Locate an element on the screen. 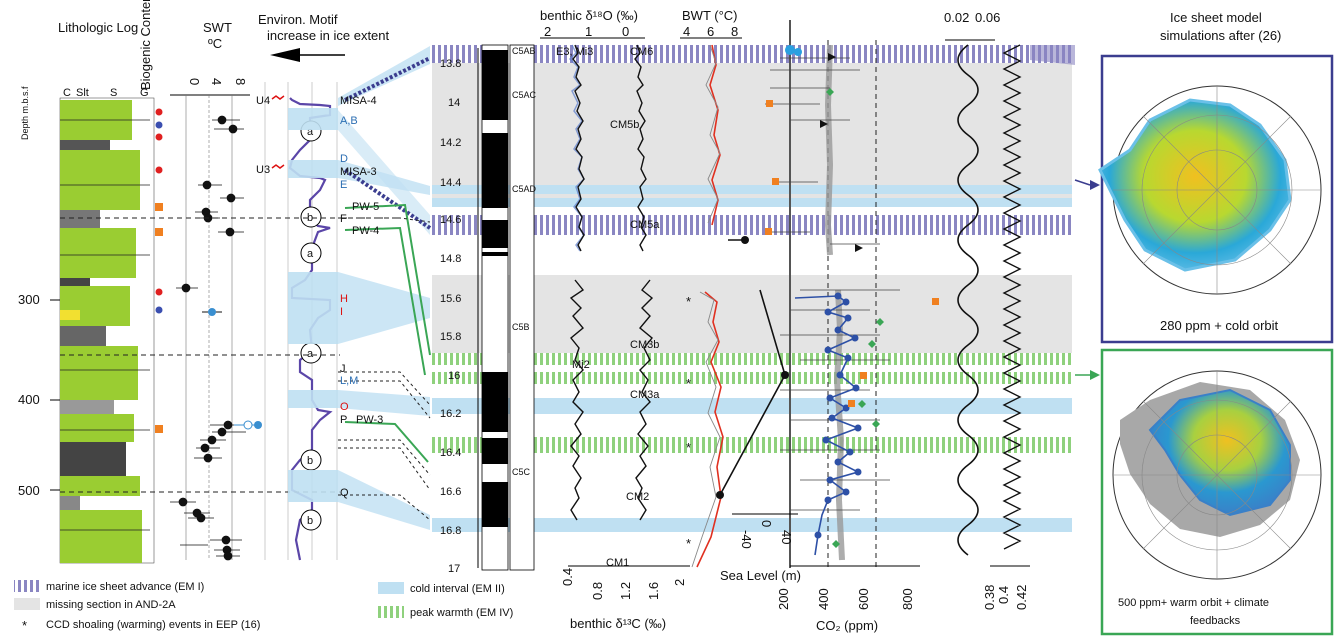 The height and width of the screenshot is (636, 1339). depth-axis-label: Depth m.b.s.f is located at coordinates (25, 113).